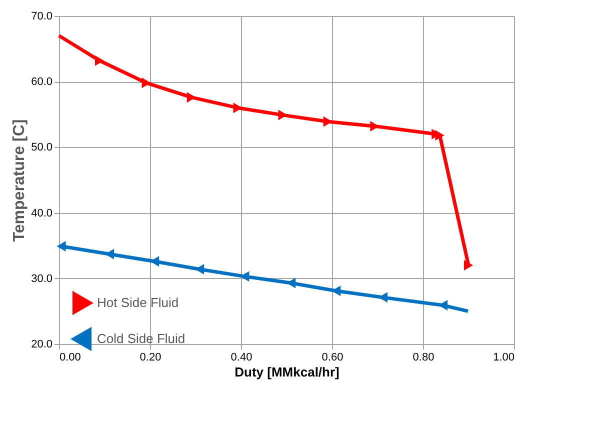 The image size is (599, 423). Describe the element at coordinates (138, 302) in the screenshot. I see `legend-label: Hot Side Fluid` at that location.